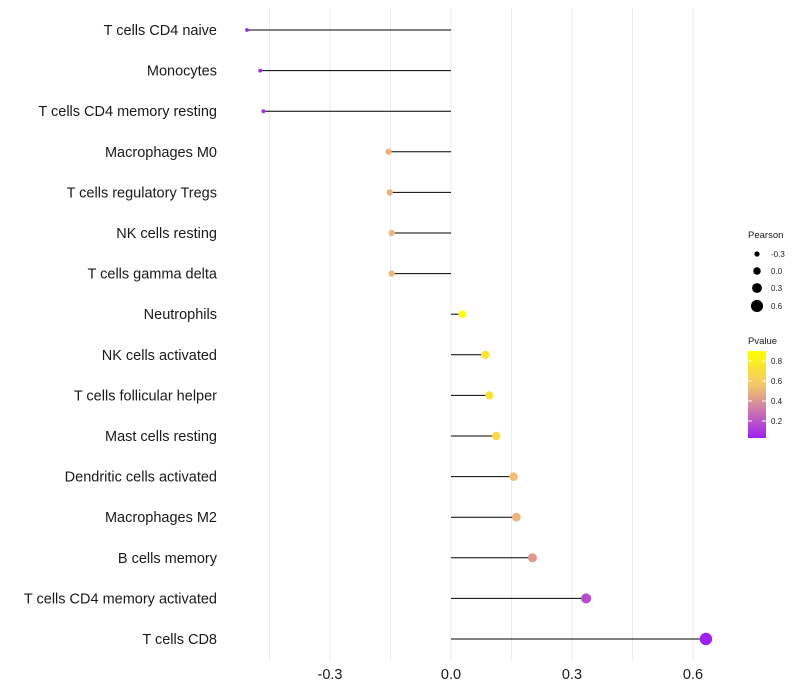  I want to click on category-label: Macrophages M2, so click(161, 518).